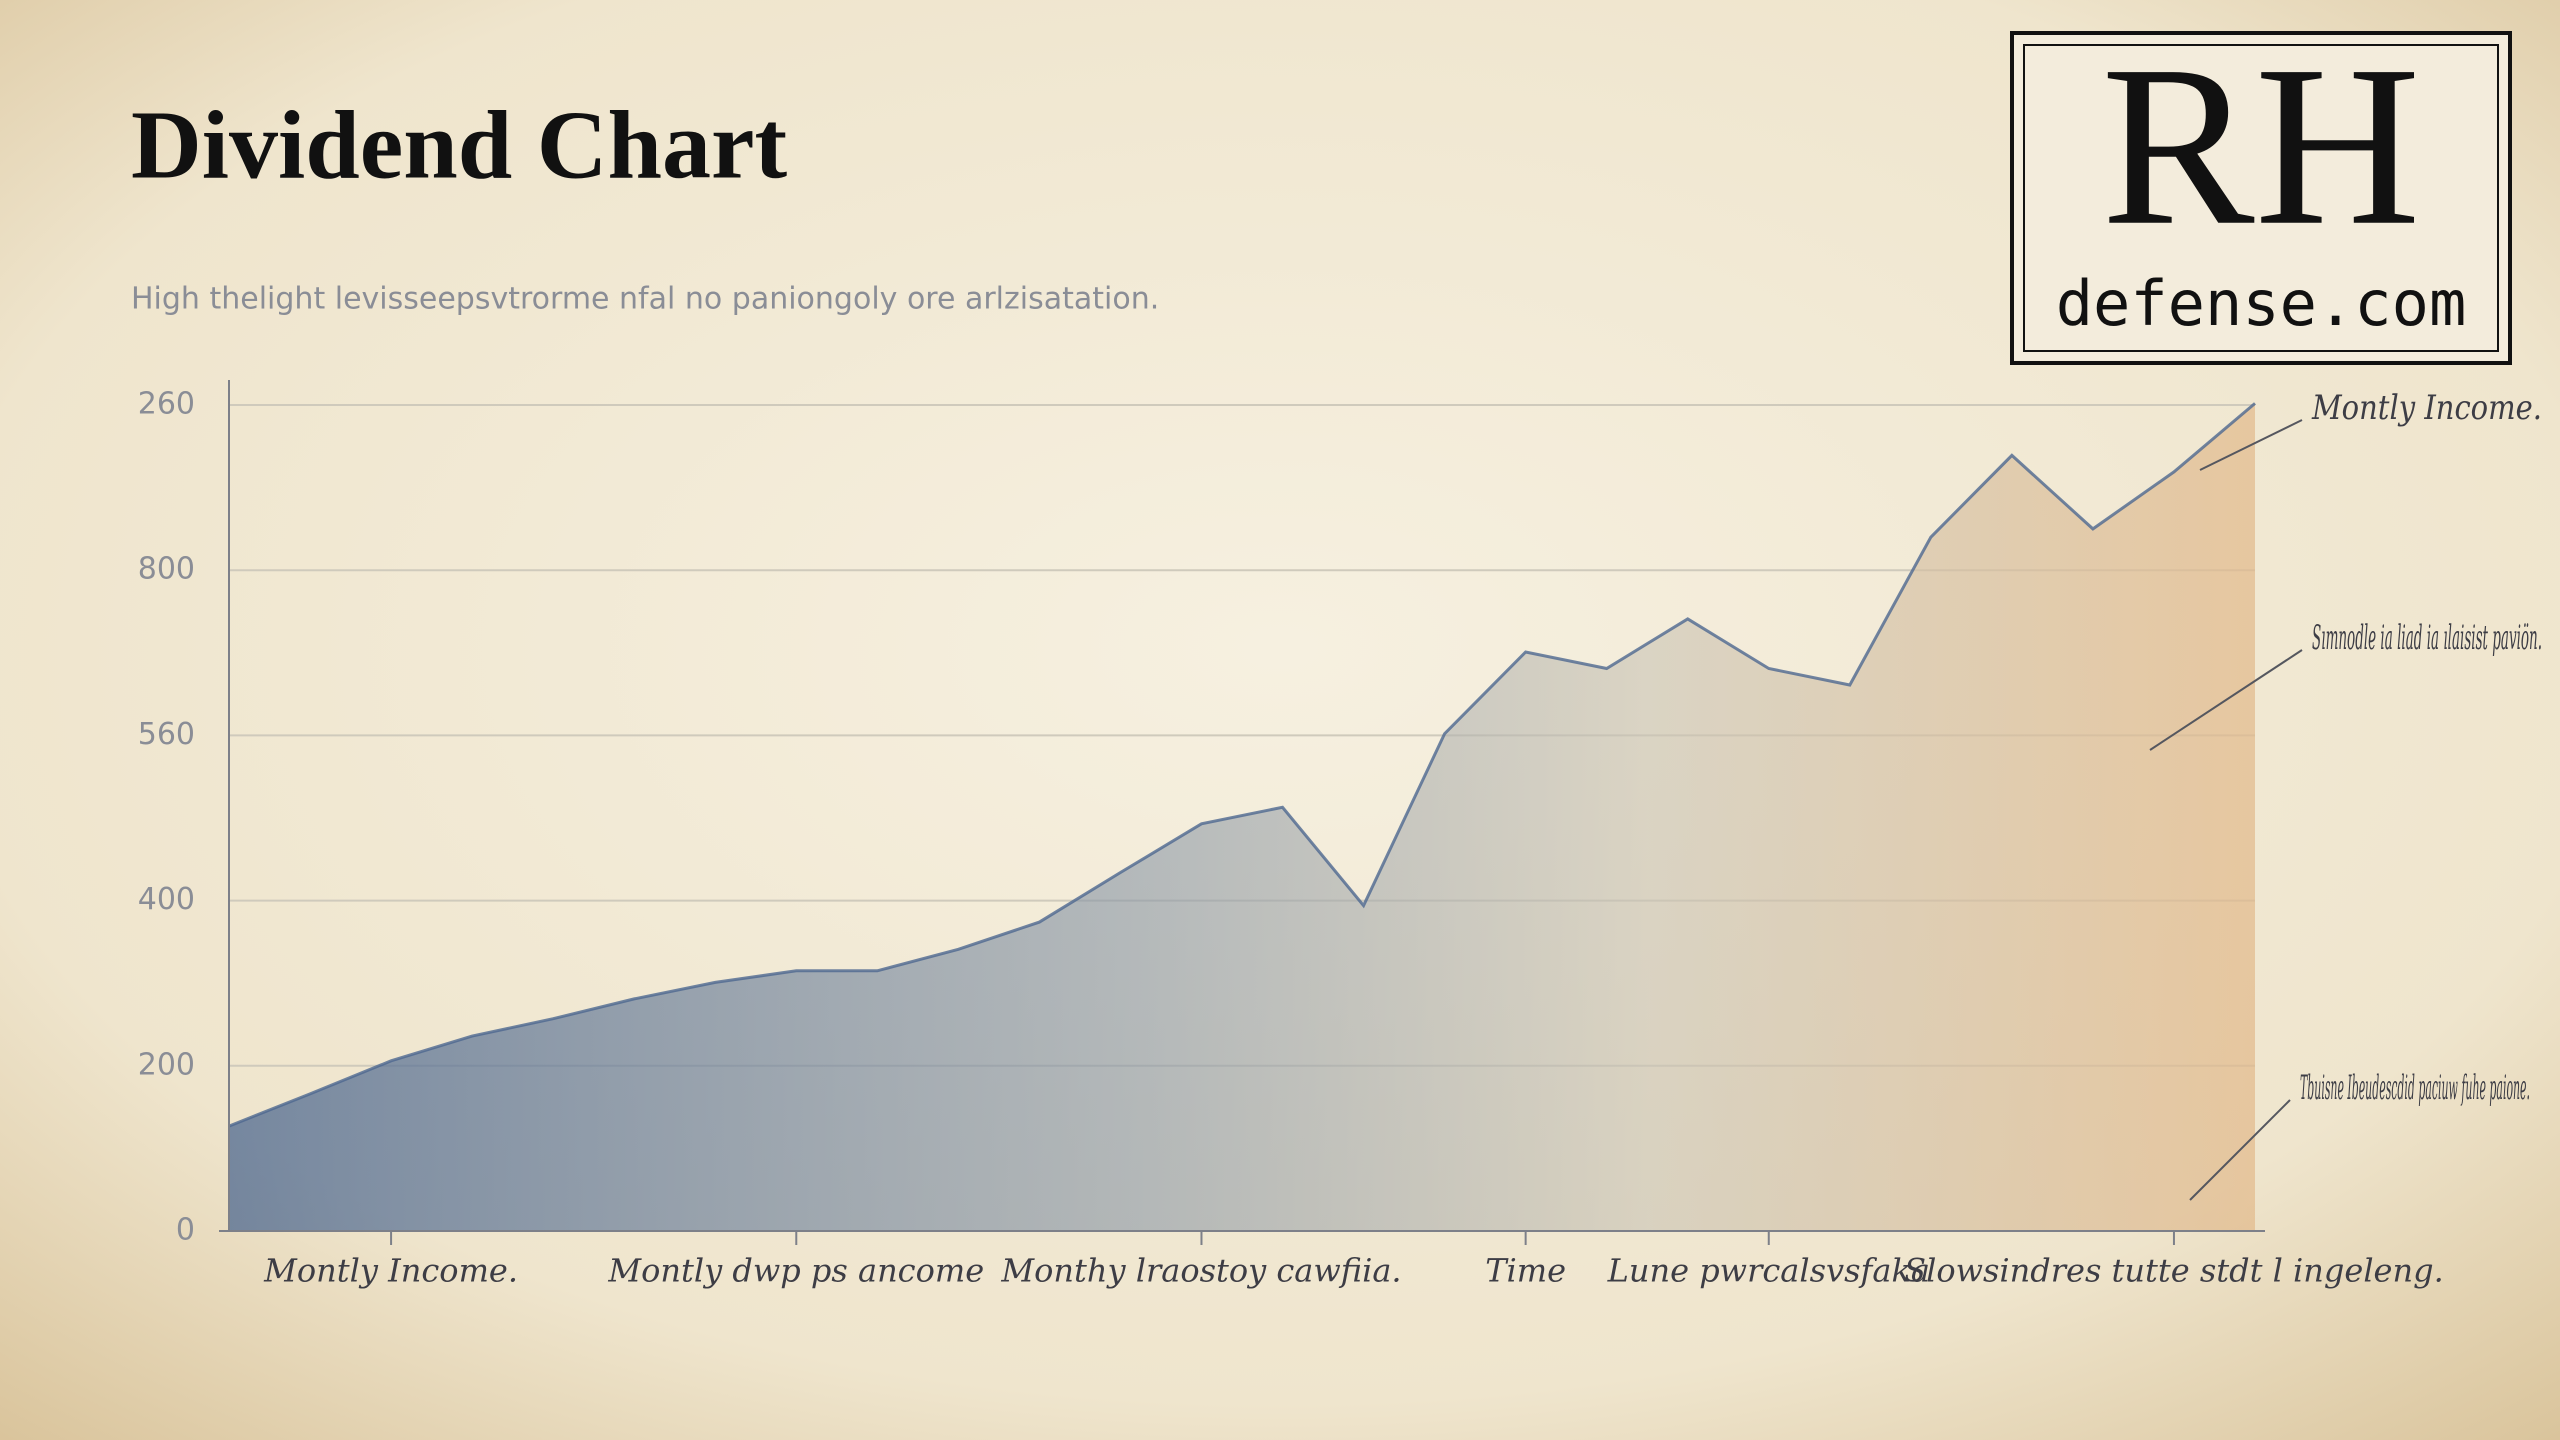  What do you see at coordinates (2261, 145) in the screenshot?
I see `logo-mark: RH` at bounding box center [2261, 145].